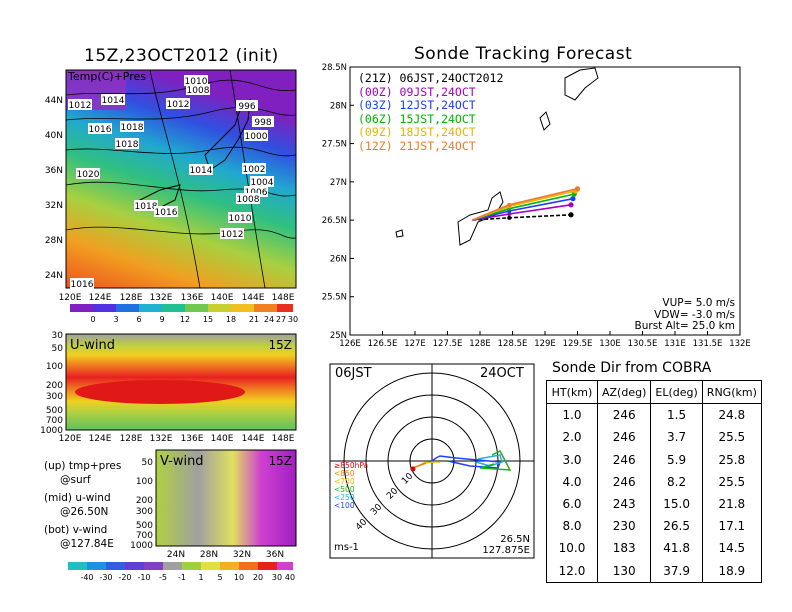 This screenshot has width=792, height=612. Describe the element at coordinates (148, 463) in the screenshot. I see `v-y-tick: 50` at that location.